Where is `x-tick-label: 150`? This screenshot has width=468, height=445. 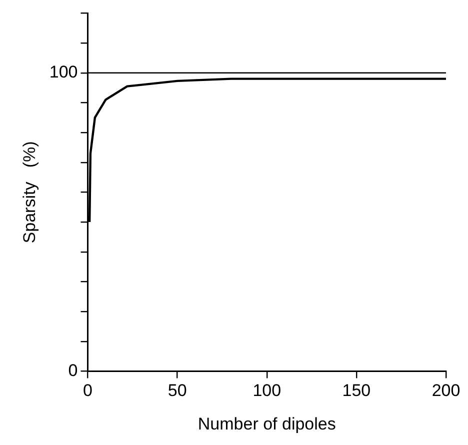 x-tick-label: 150 is located at coordinates (356, 390).